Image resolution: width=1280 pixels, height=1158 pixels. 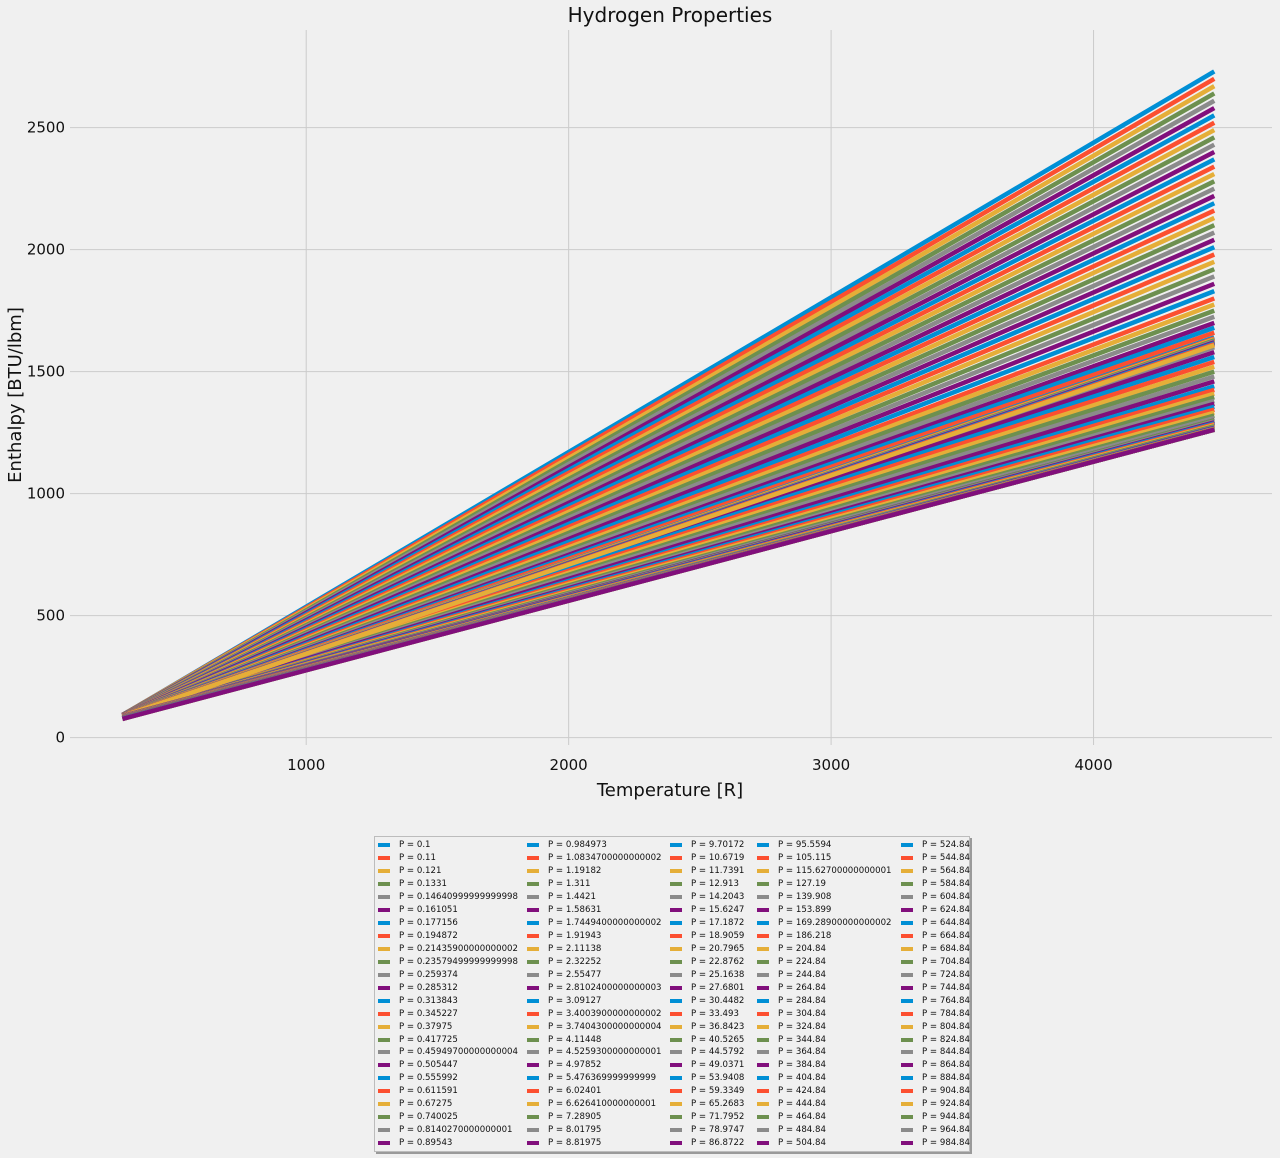 I want to click on legend-entry: P = 524.84, so click(x=935, y=845).